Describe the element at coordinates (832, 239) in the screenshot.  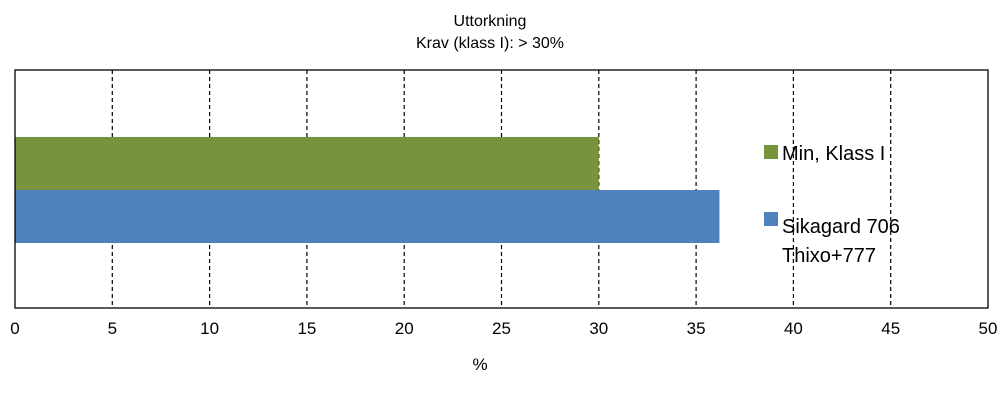
I see `legend-item: Sikagard 706 Thixo+777` at that location.